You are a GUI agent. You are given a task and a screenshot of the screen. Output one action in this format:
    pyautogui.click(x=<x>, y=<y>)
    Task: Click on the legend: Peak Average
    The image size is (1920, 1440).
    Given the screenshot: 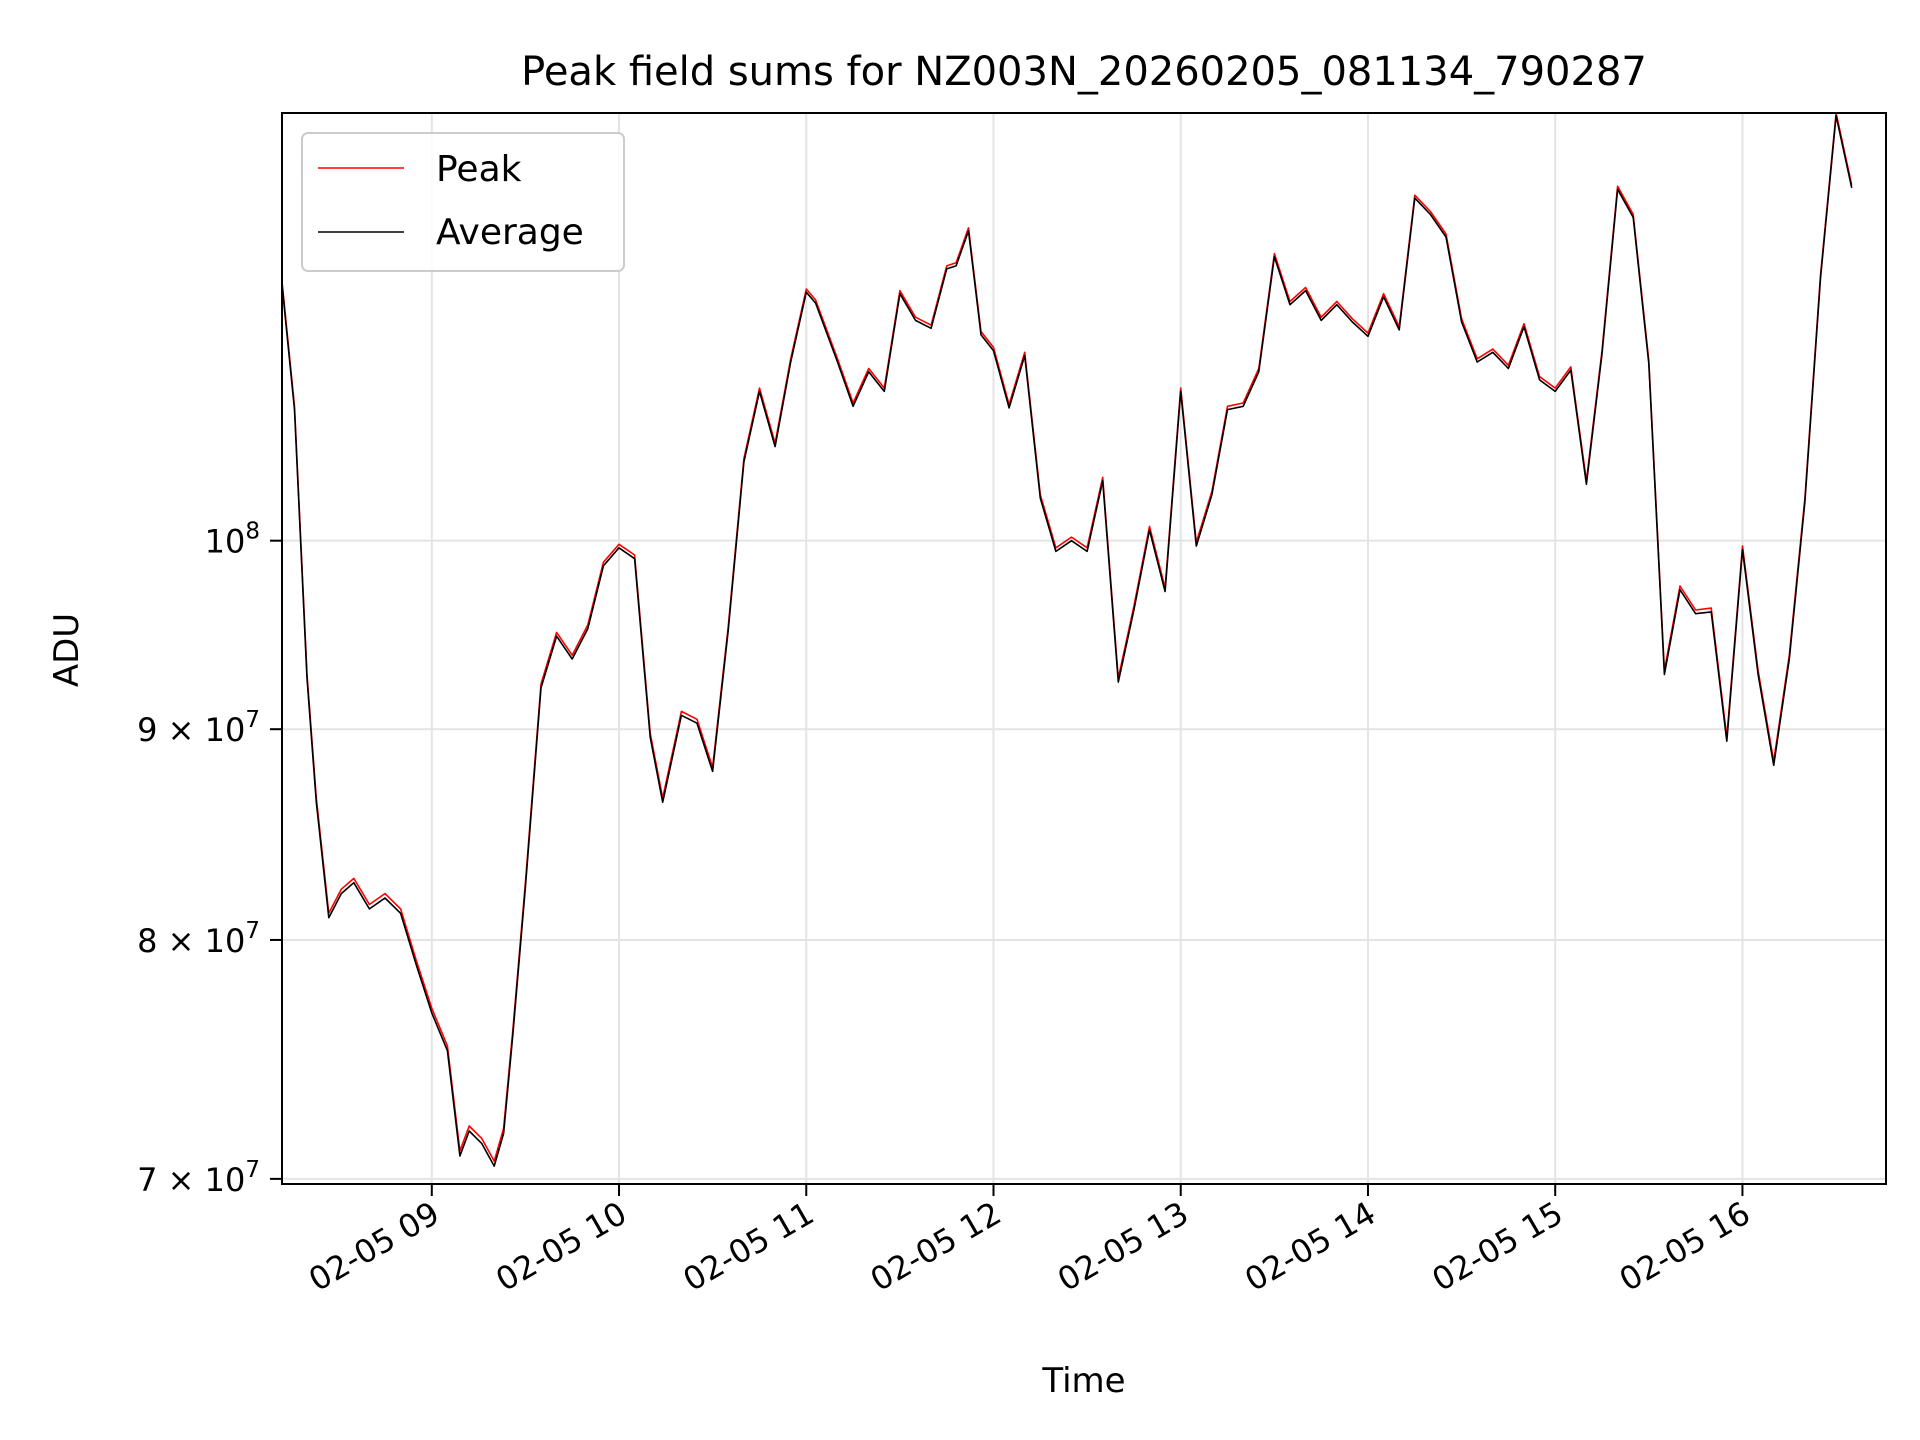 What is the action you would take?
    pyautogui.click(x=463, y=202)
    